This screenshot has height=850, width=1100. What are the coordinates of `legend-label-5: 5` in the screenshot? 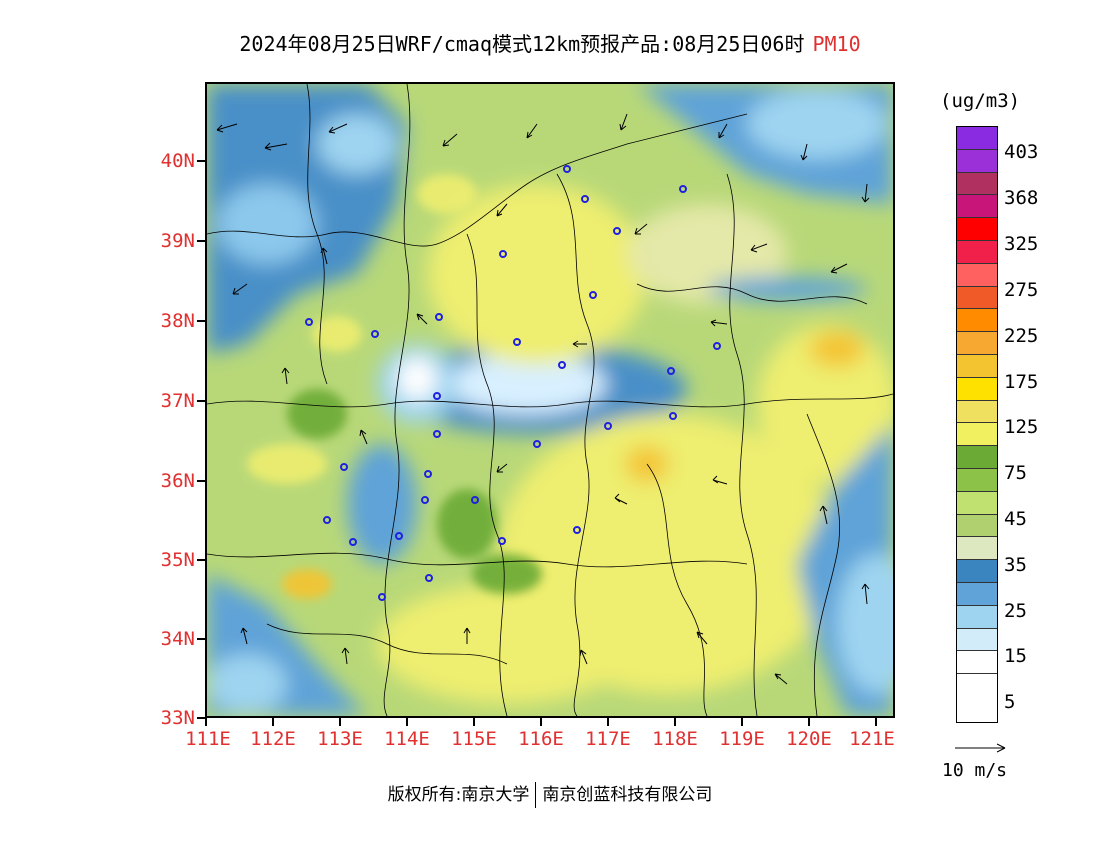 It's located at (1010, 702).